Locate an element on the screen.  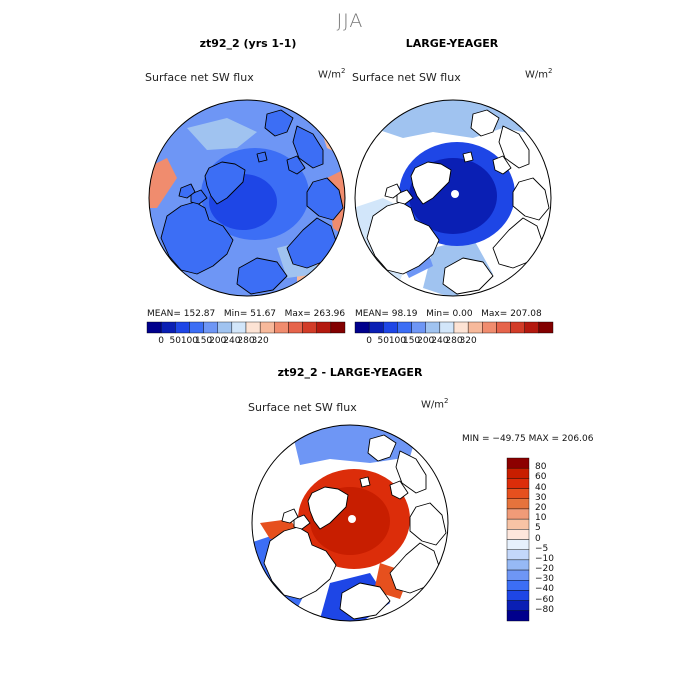
colorbar-tick-label: 200 is located at coordinates (426, 341).